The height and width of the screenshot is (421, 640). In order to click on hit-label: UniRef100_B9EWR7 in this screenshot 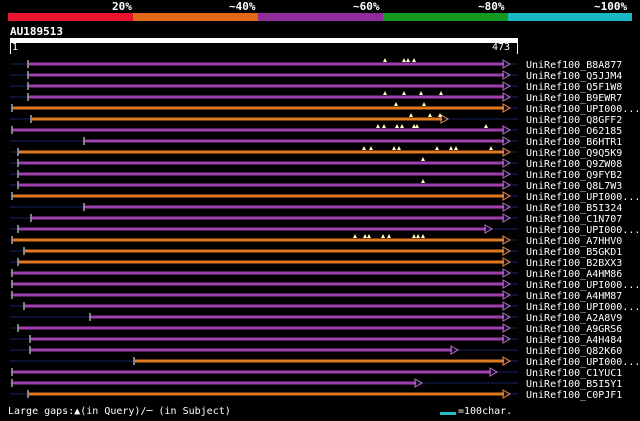, I will do `click(574, 98)`.